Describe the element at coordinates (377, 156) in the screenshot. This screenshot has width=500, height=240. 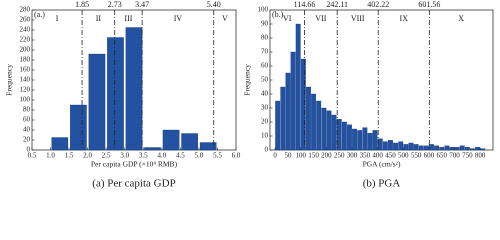
I see `x-tick-label: 400` at that location.